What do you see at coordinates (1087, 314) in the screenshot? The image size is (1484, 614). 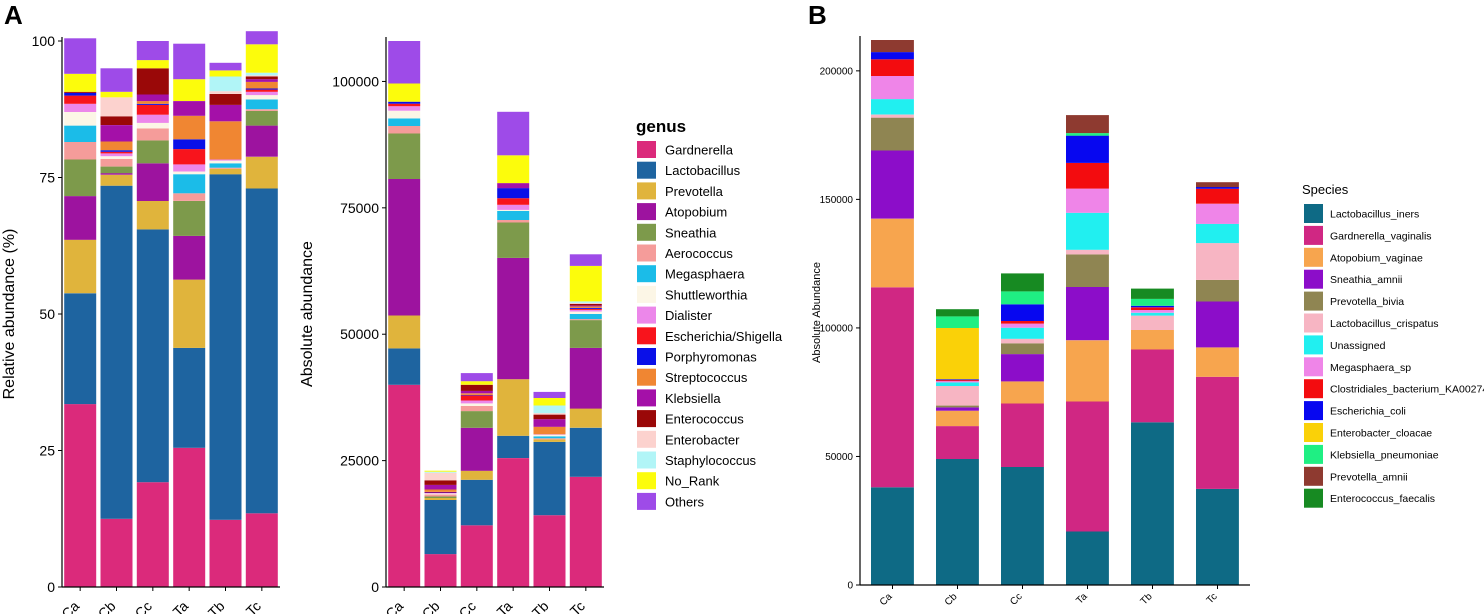 I see `bar-ta-sneathia-amnii` at bounding box center [1087, 314].